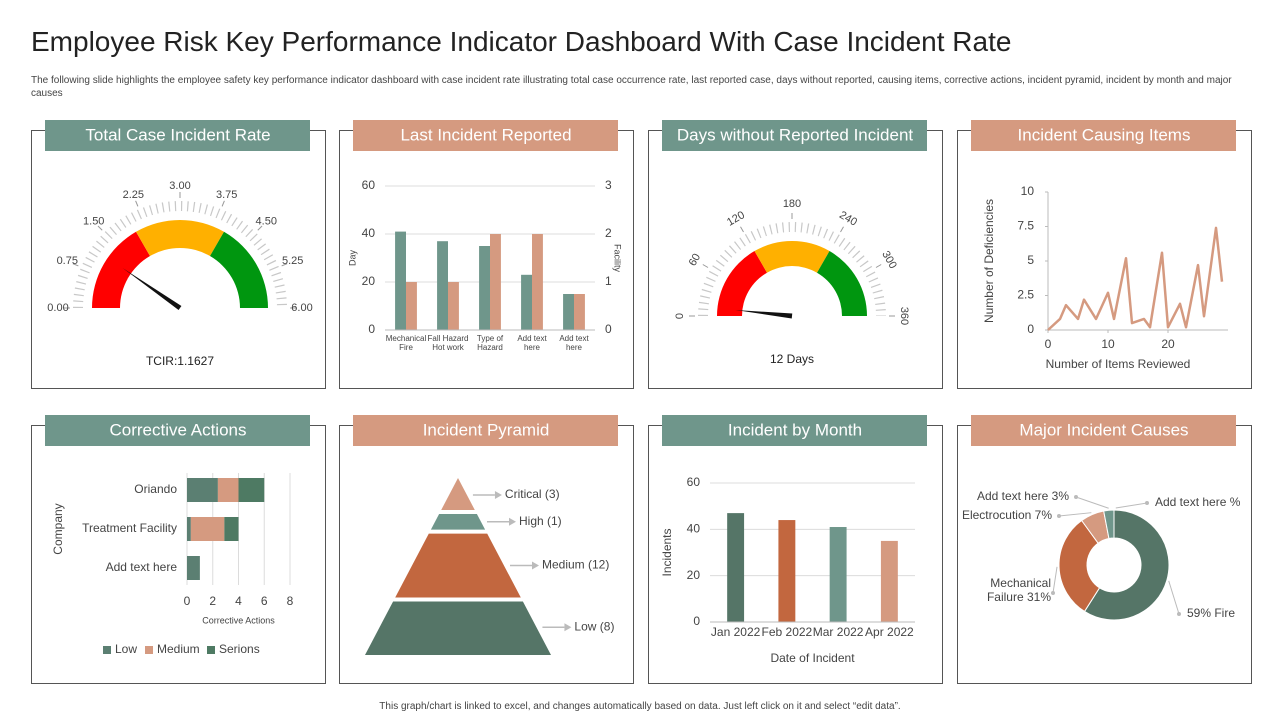 Image resolution: width=1280 pixels, height=720 pixels. I want to click on panel-title: Major Incident Causes, so click(1103, 429).